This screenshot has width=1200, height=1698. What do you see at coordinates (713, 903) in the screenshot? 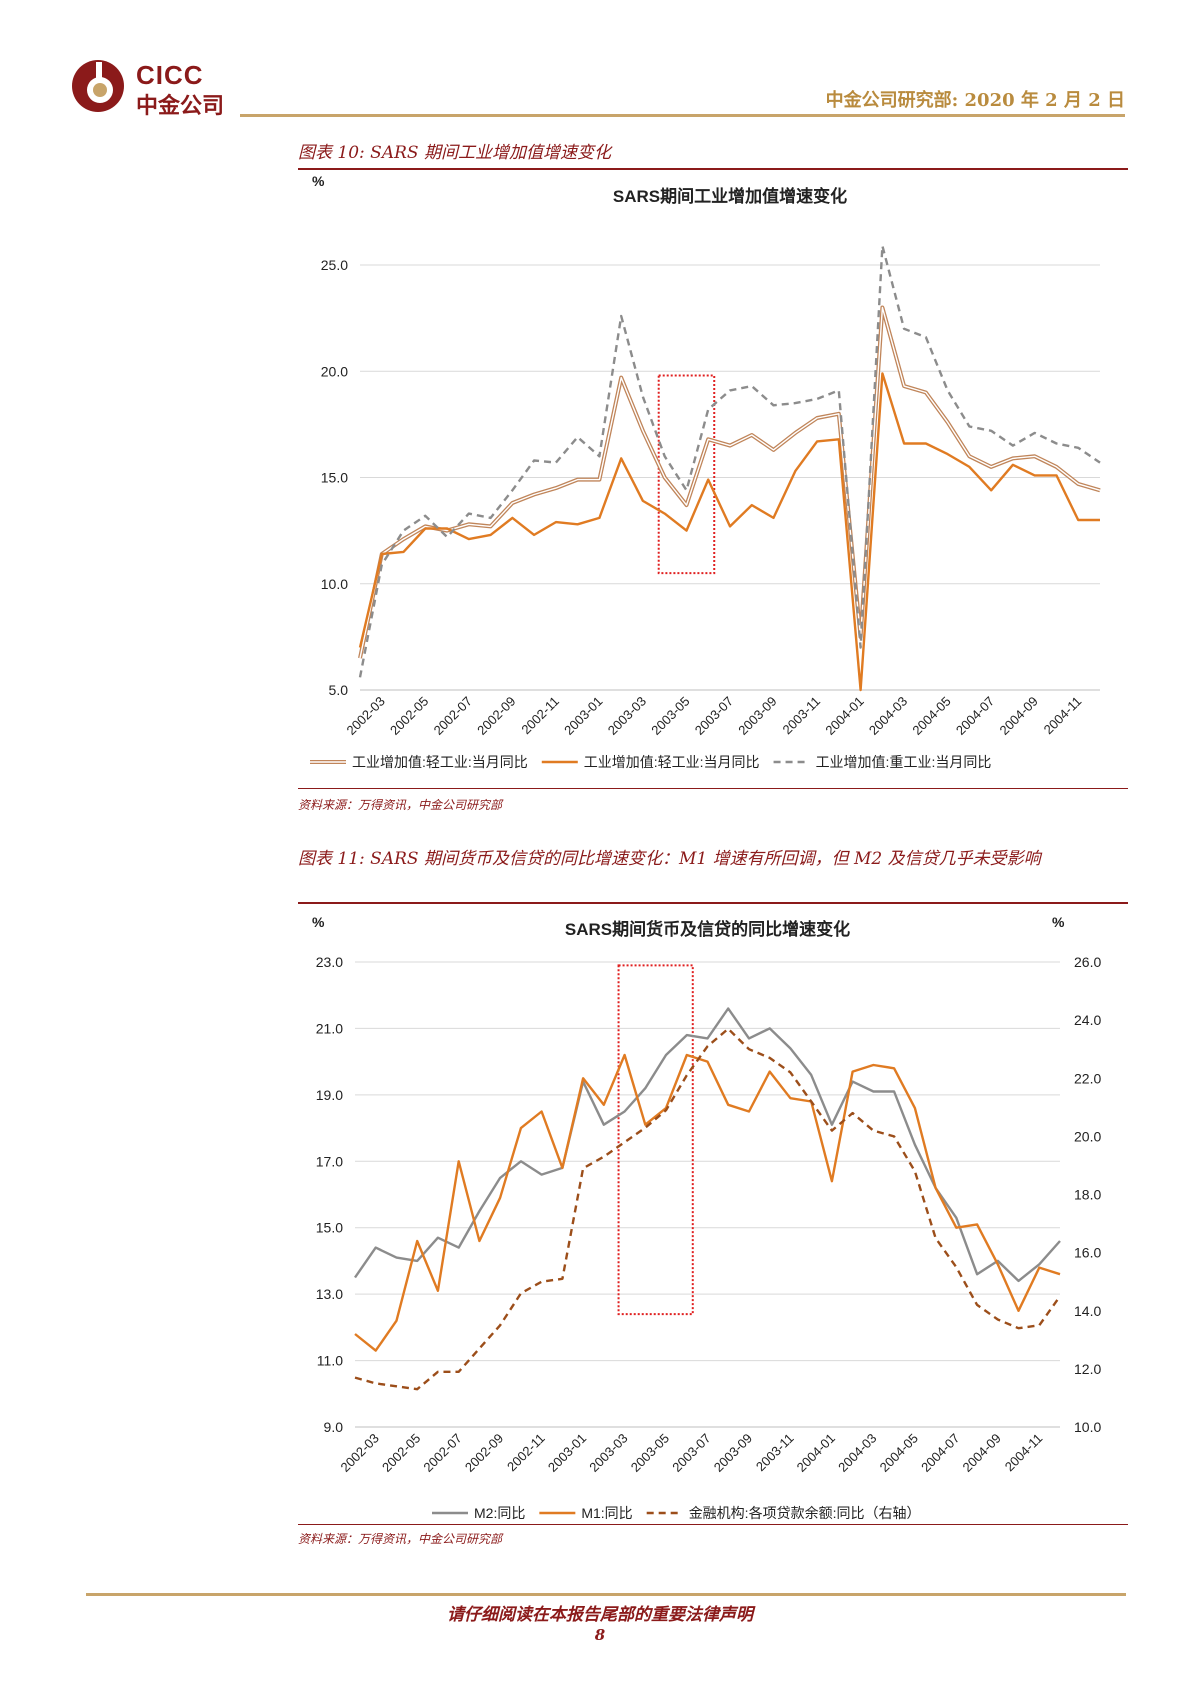
I see `figure11-top-rule` at bounding box center [713, 903].